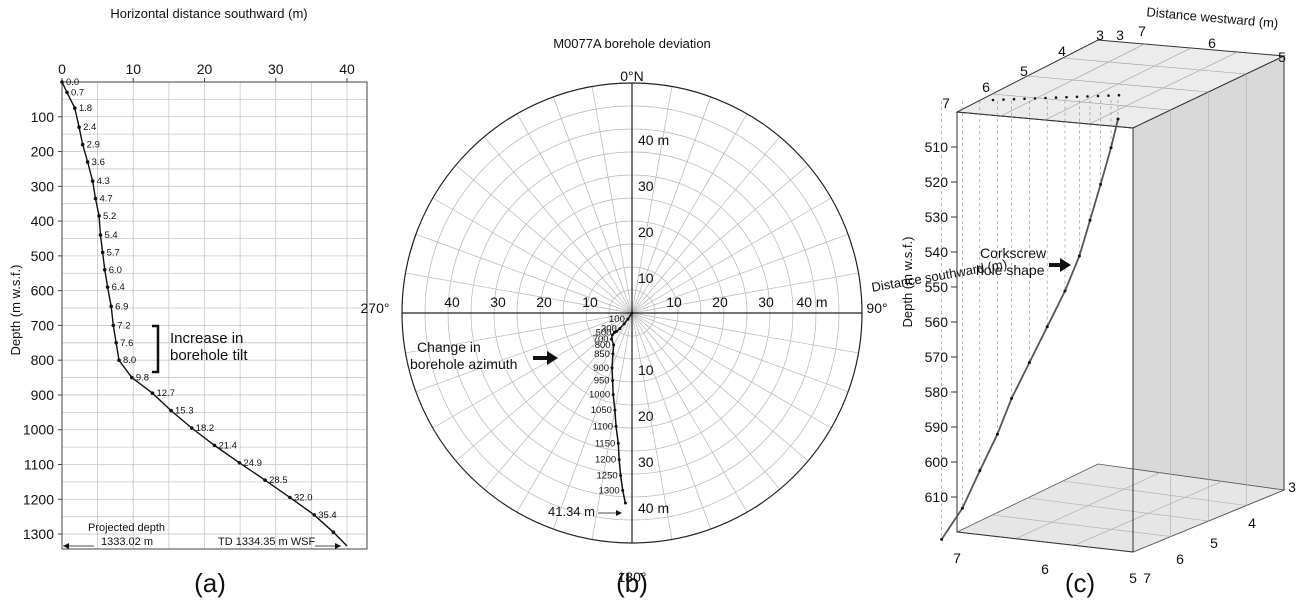  I want to click on track-point-label: 15.3, so click(184, 411).